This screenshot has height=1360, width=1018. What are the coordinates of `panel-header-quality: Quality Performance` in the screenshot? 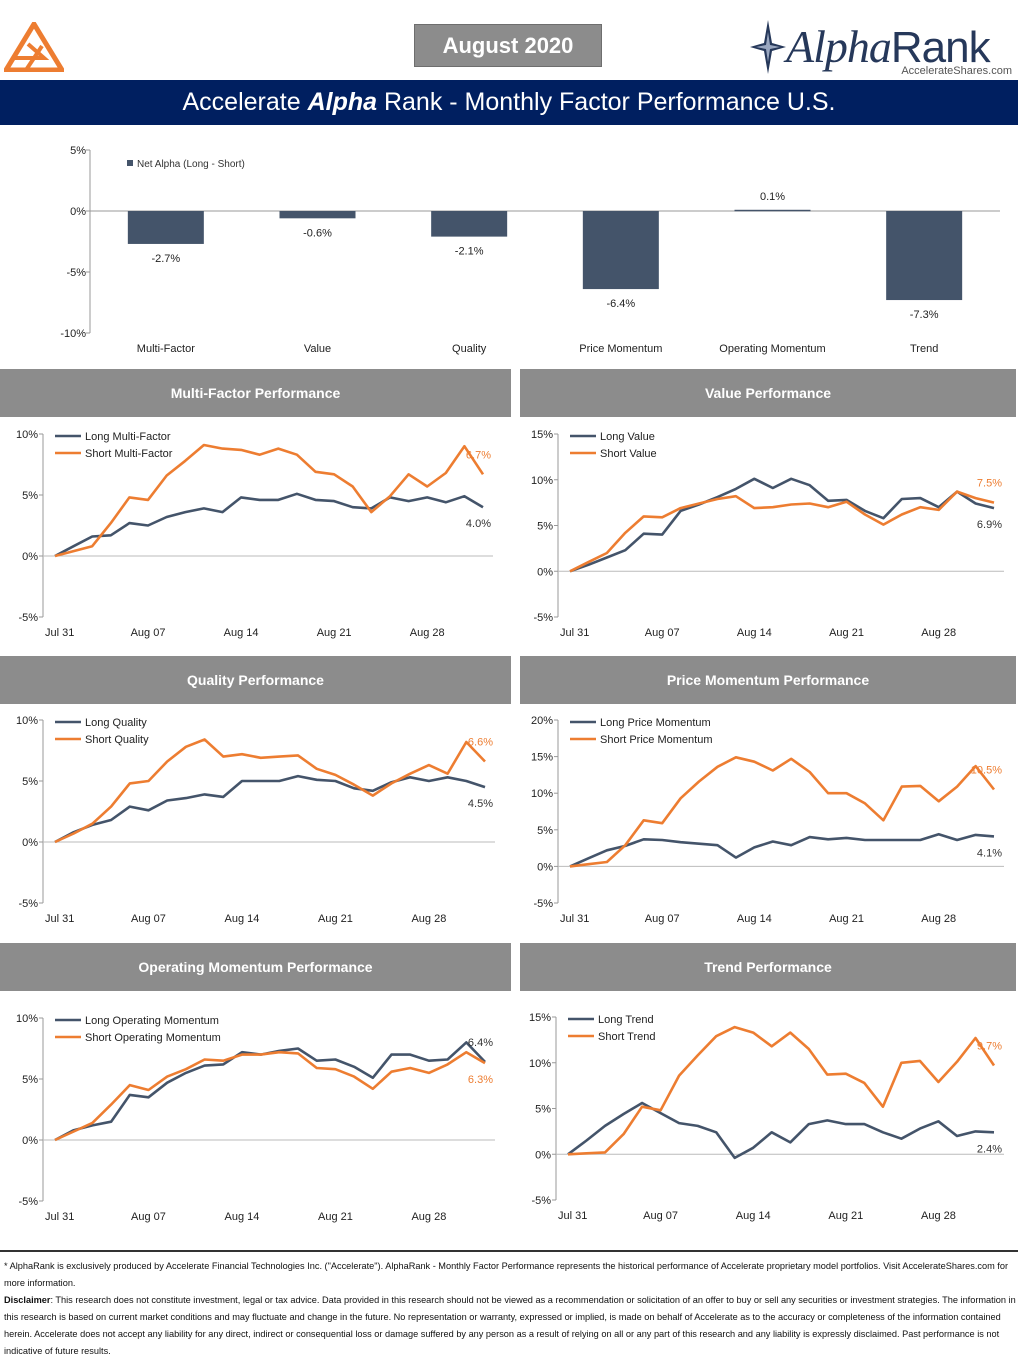 It's located at (255, 680).